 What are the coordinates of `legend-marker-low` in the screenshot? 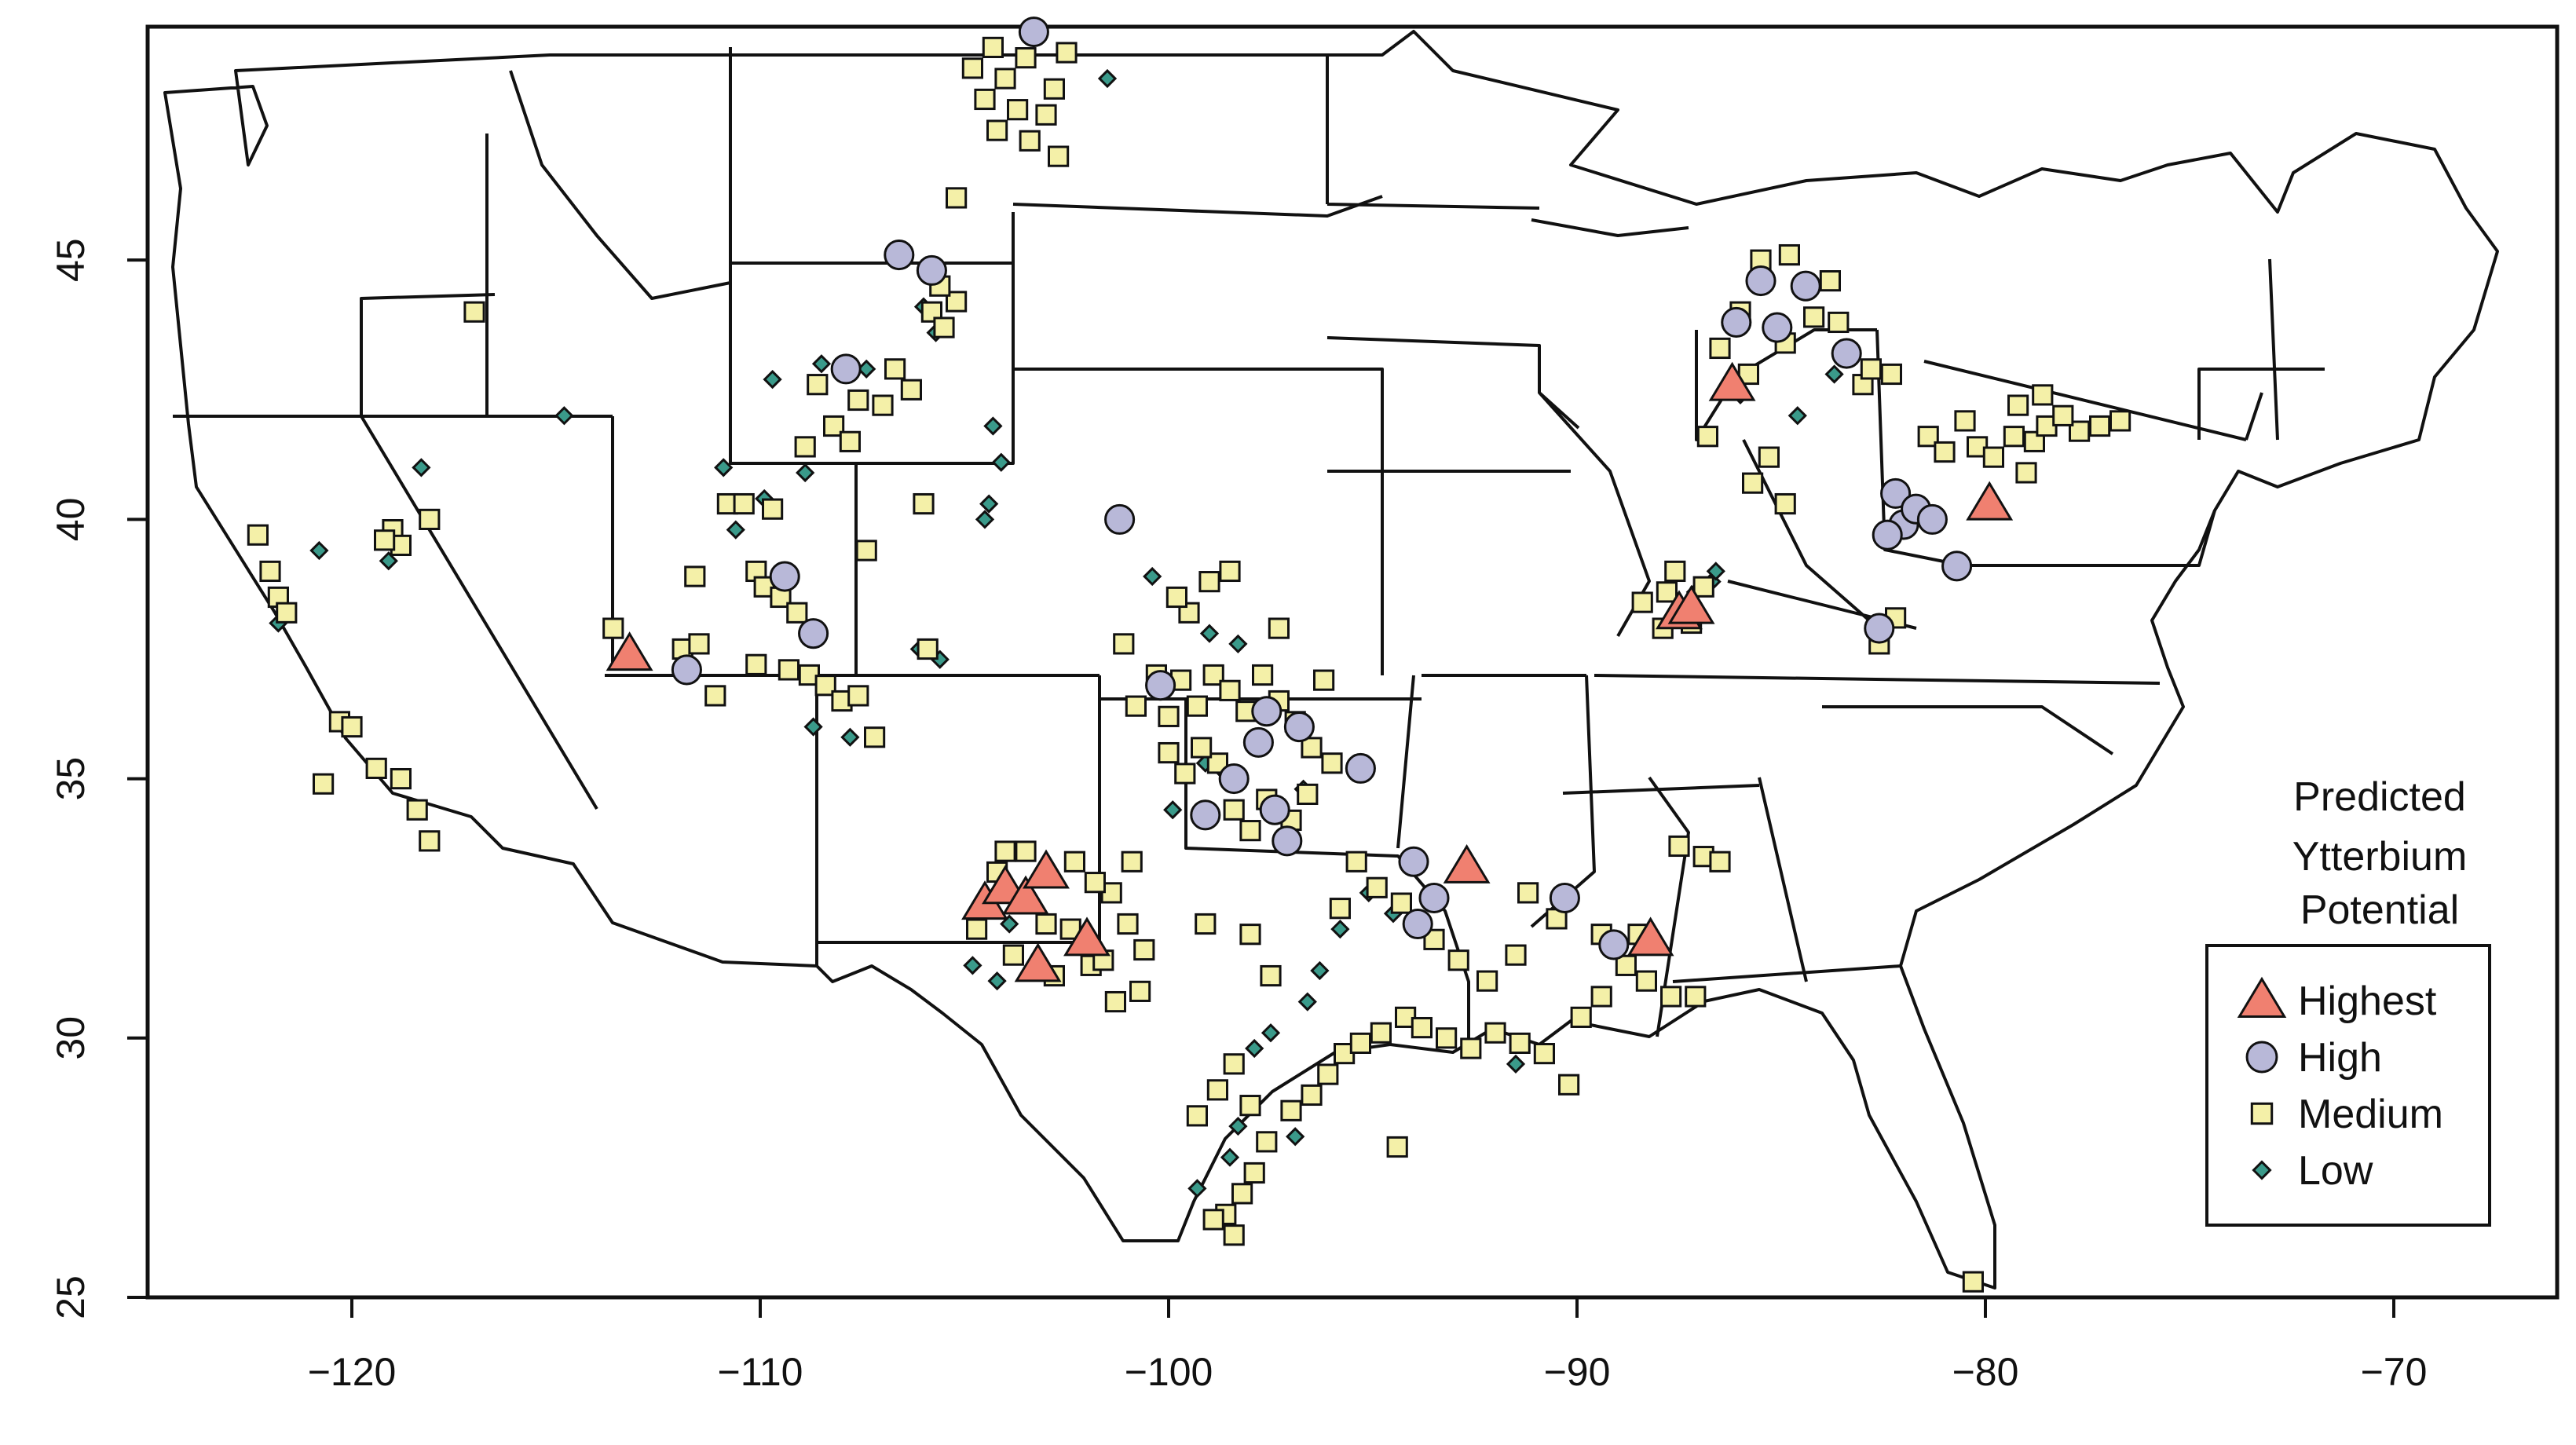 It's located at (2262, 1170).